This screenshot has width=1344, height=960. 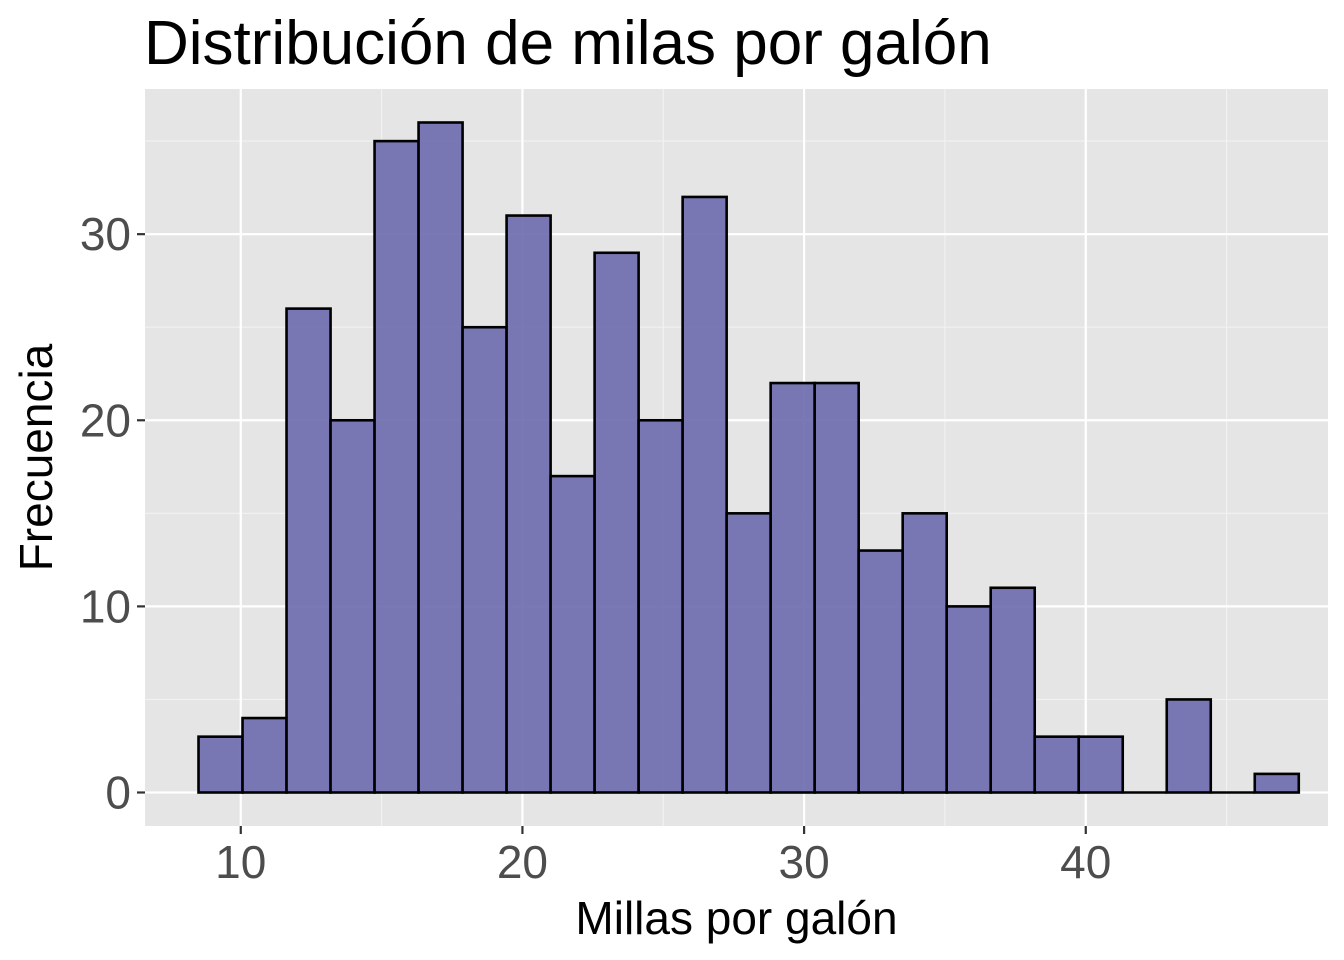 I want to click on y-tick-label: 10, so click(x=105, y=606).